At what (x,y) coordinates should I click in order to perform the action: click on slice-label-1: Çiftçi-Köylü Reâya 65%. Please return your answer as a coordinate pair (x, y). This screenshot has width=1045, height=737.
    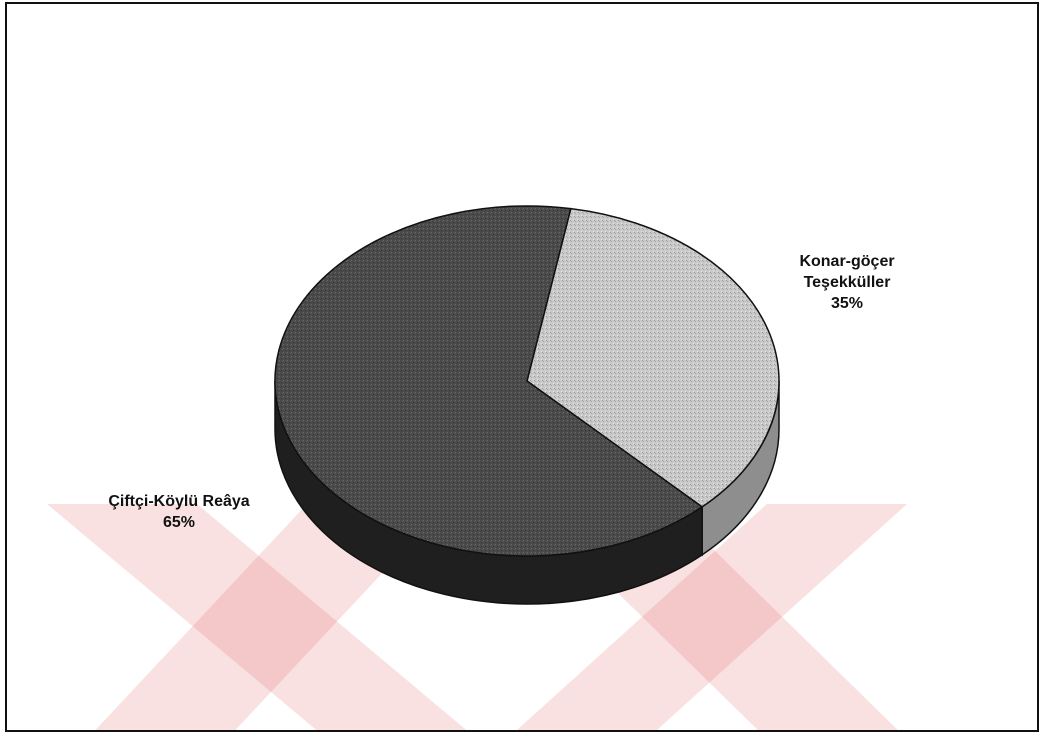
    Looking at the image, I should click on (178, 512).